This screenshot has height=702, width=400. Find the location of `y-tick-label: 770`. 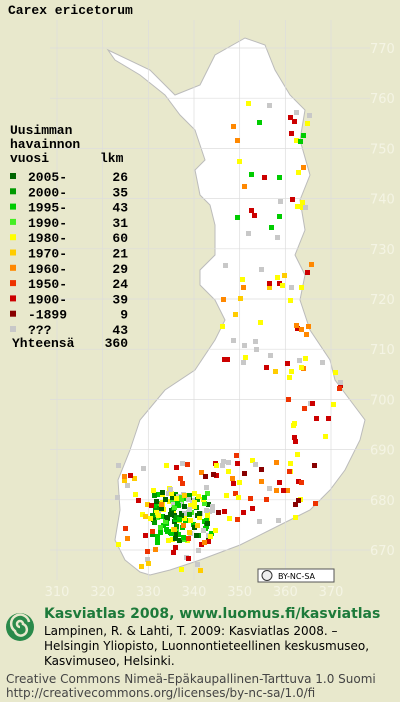

y-tick-label: 770 is located at coordinates (382, 49).